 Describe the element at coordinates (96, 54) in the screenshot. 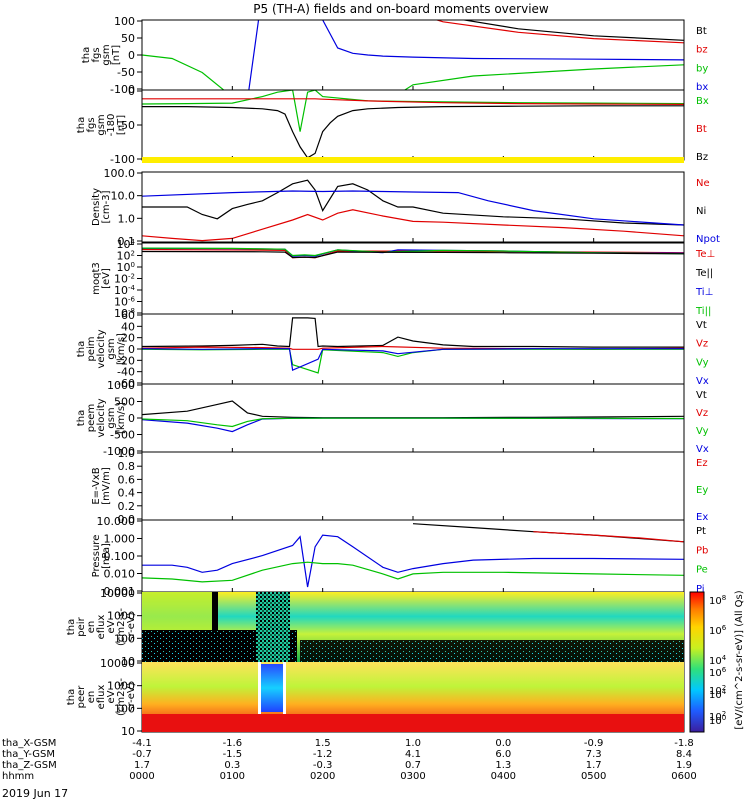

I see `y-axis-label: fgs` at that location.